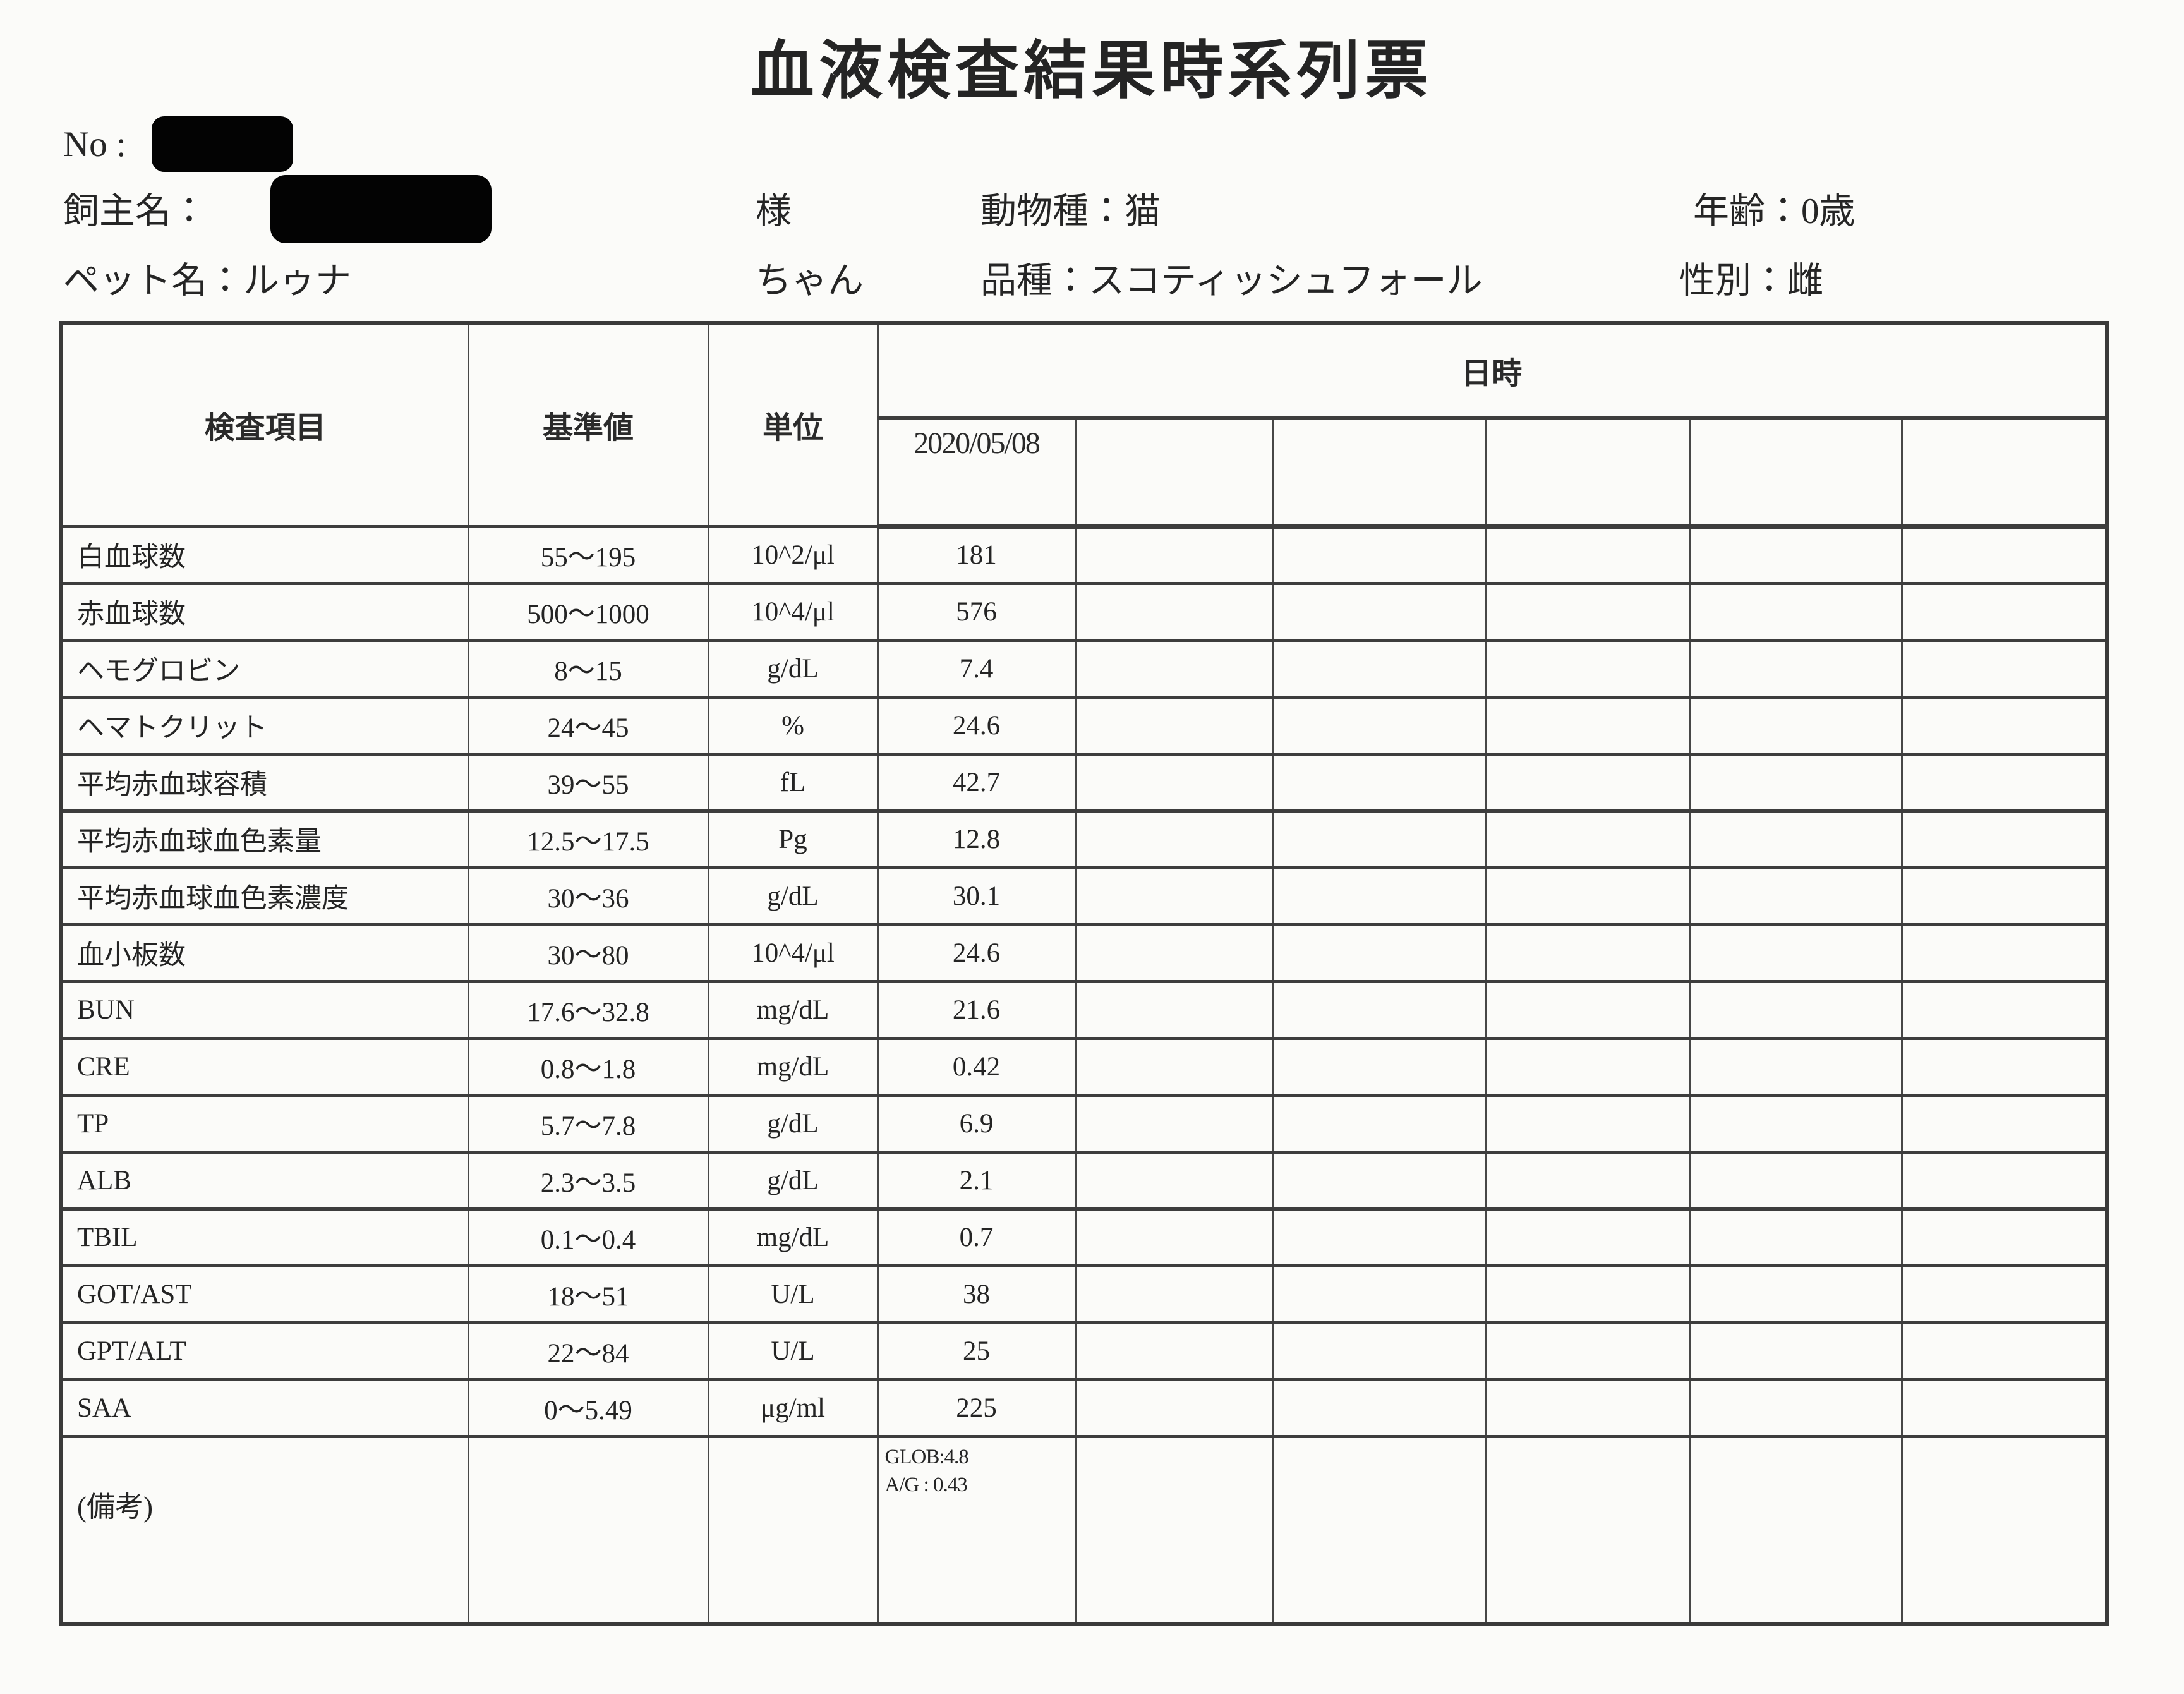 This screenshot has height=1694, width=2184. What do you see at coordinates (1084, 1407) in the screenshot?
I see `table-row: SAA 0〜5.49 μg/ml 225` at bounding box center [1084, 1407].